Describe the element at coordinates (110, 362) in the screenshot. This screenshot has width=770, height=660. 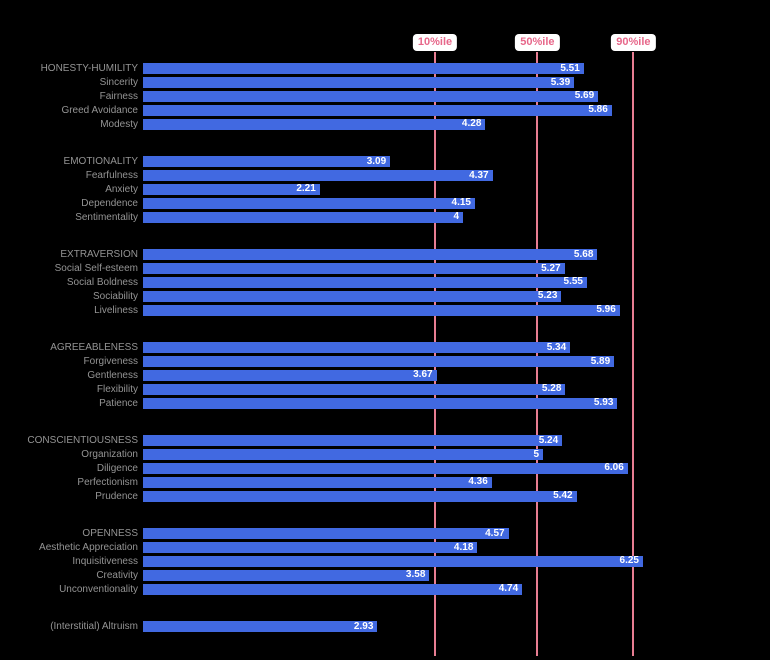
I see `facet-label: Forgiveness` at that location.